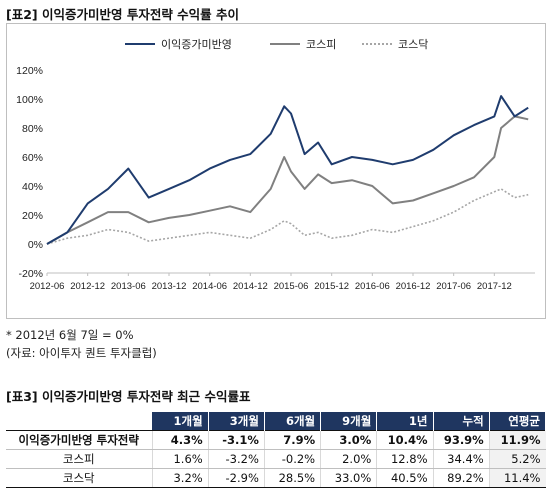 Image resolution: width=553 pixels, height=496 pixels. Describe the element at coordinates (87, 286) in the screenshot. I see `x-tick-label: 2012-12` at that location.